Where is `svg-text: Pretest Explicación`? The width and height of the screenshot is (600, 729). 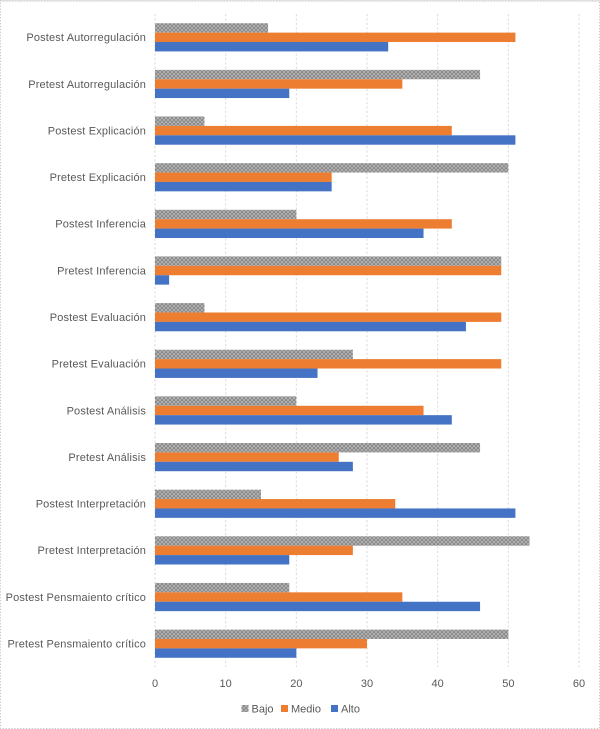 svg-text: Pretest Explicación is located at coordinates (98, 178).